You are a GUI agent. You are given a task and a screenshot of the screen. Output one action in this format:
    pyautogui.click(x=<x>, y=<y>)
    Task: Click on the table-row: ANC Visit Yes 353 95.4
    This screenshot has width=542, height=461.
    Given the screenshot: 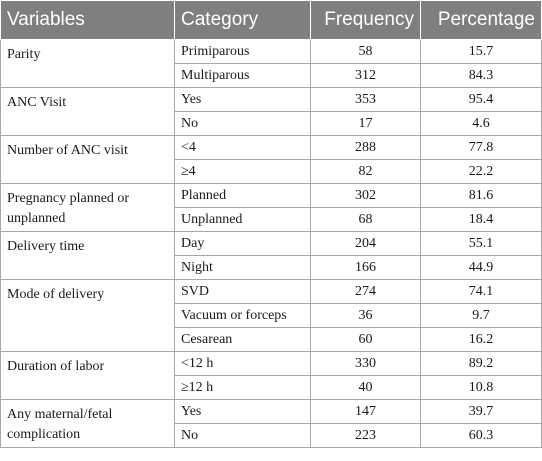 What is the action you would take?
    pyautogui.click(x=271, y=111)
    